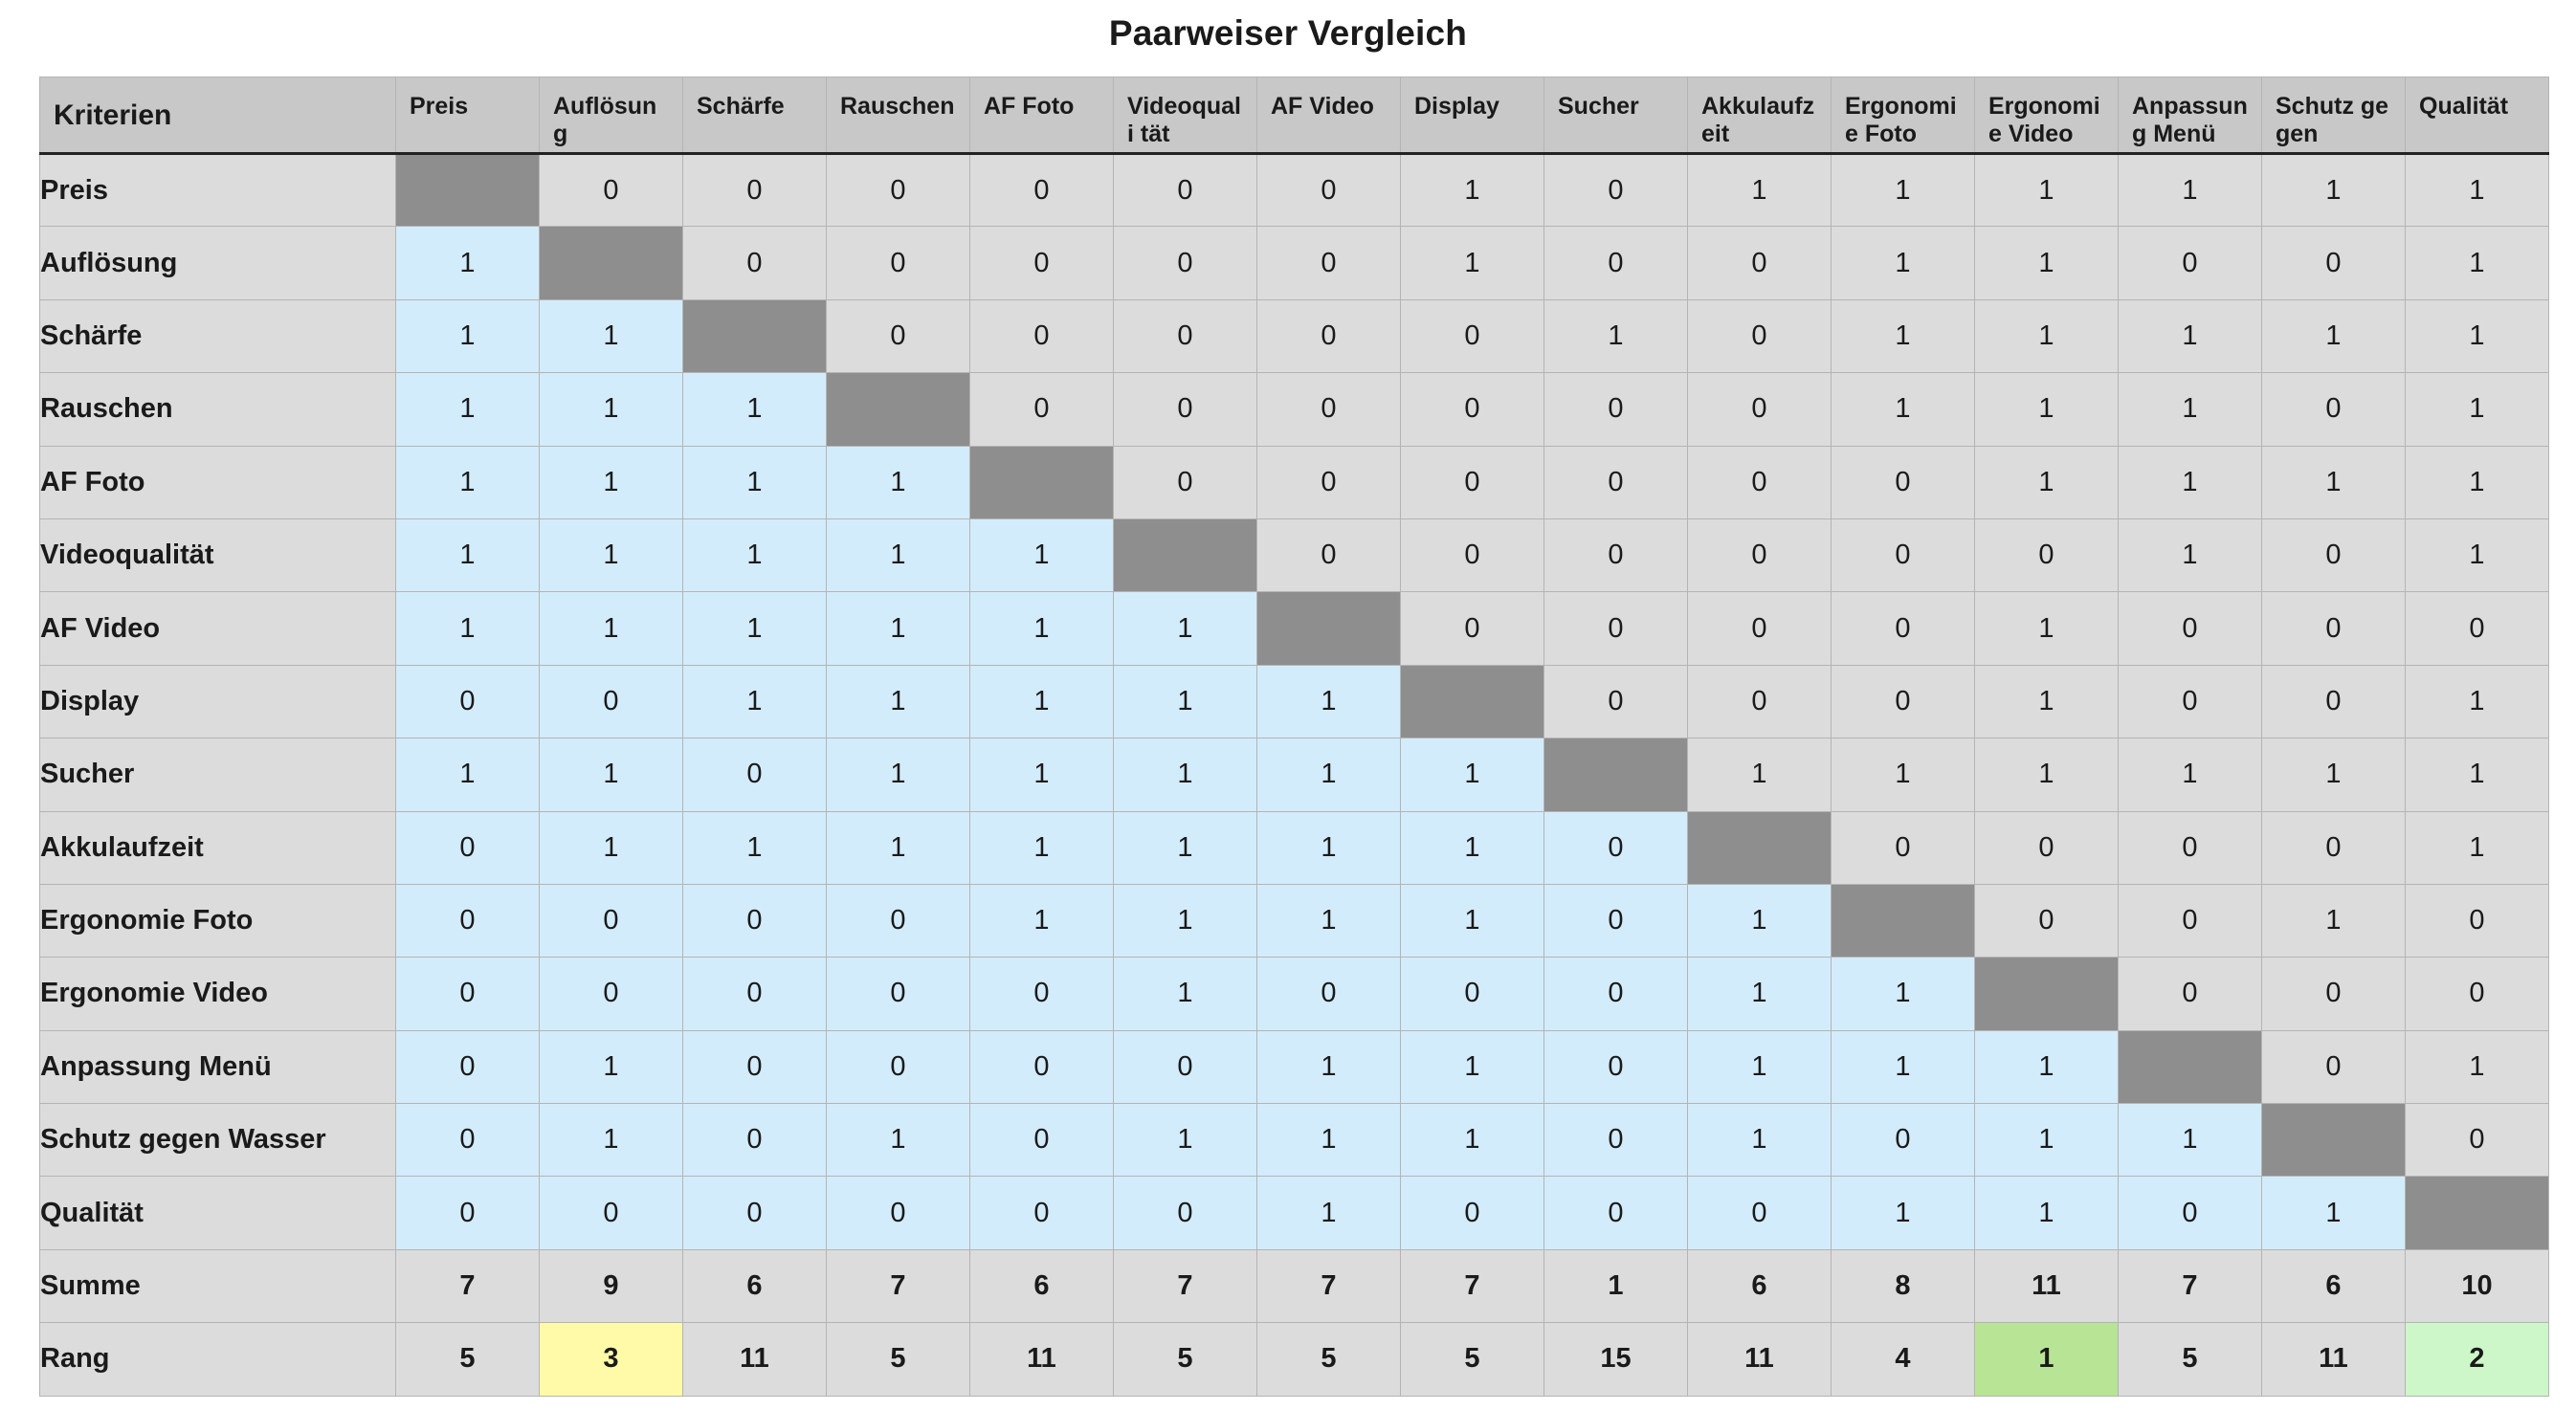  What do you see at coordinates (1294, 190) in the screenshot?
I see `matrix-row: Preis 0 0 0 0 0 0 1 0 1 1 1 1 1 1` at bounding box center [1294, 190].